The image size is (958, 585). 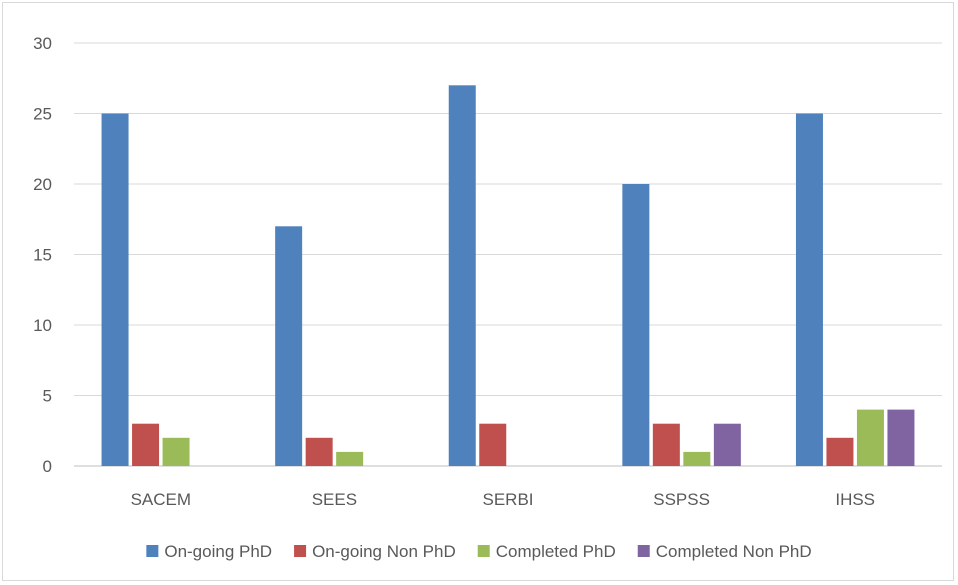 What do you see at coordinates (218, 551) in the screenshot?
I see `legend-label: On-going PhD` at bounding box center [218, 551].